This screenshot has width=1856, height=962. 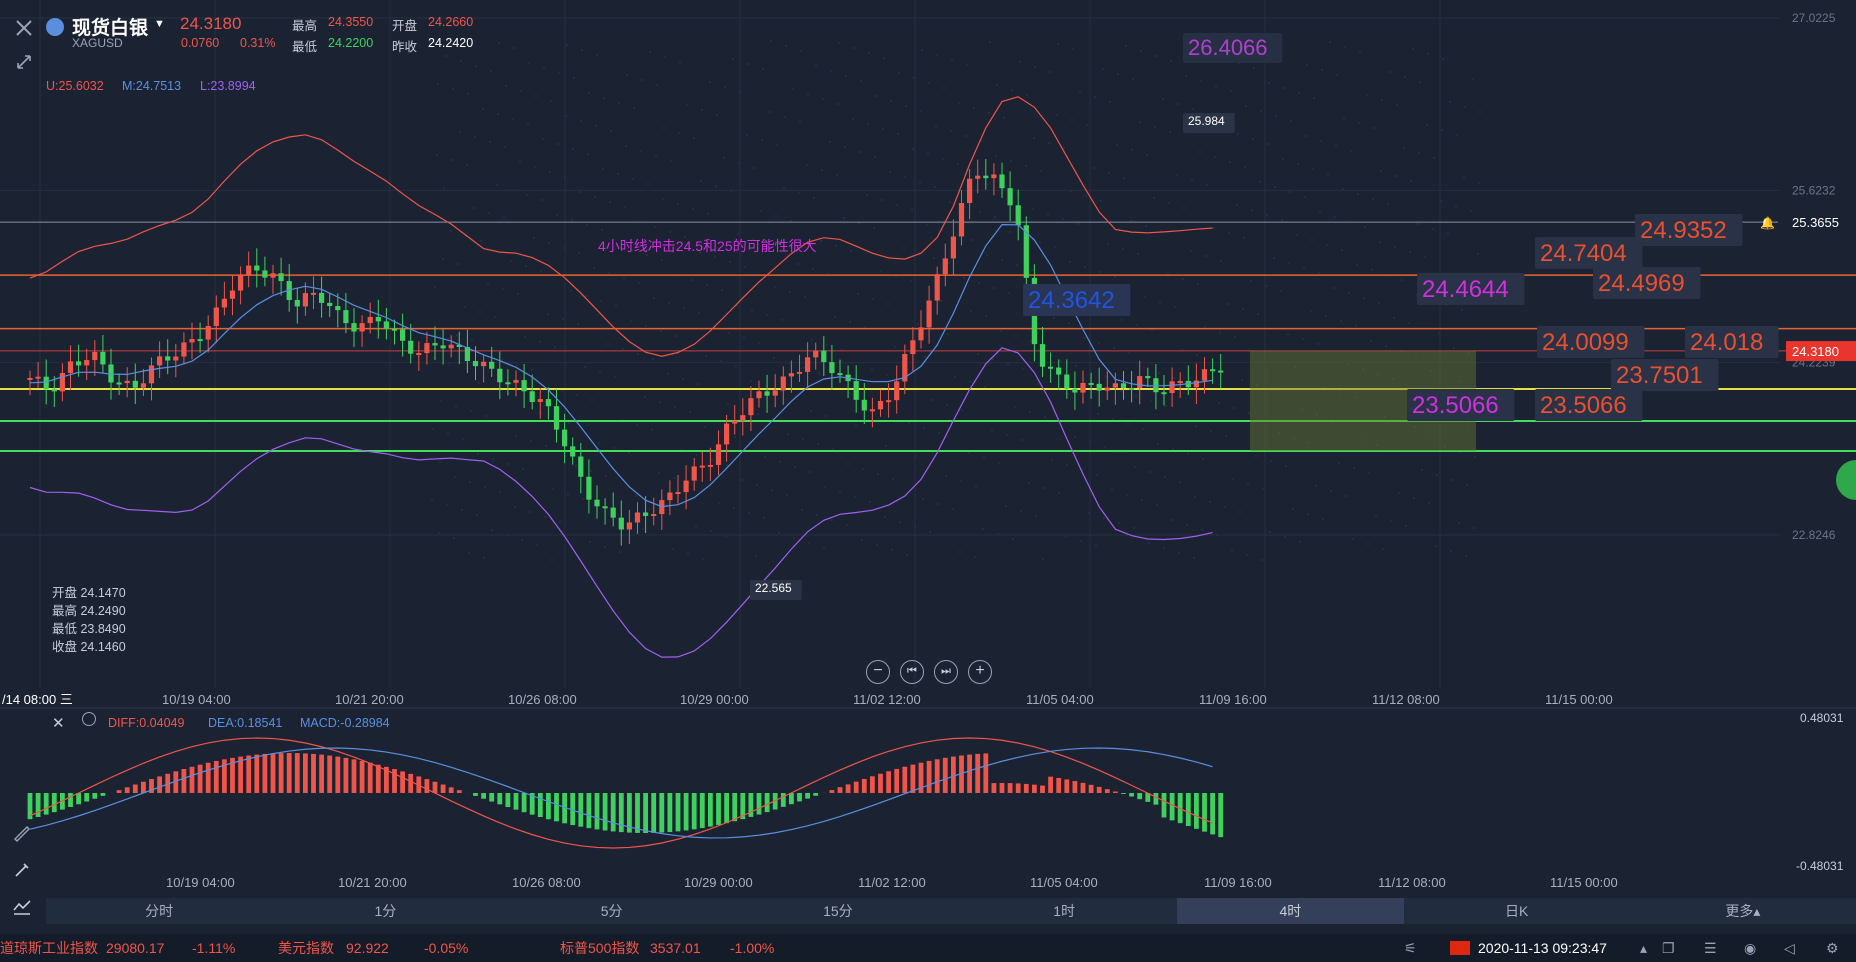 I want to click on ticker-usd-name: 美元指数, so click(x=306, y=948).